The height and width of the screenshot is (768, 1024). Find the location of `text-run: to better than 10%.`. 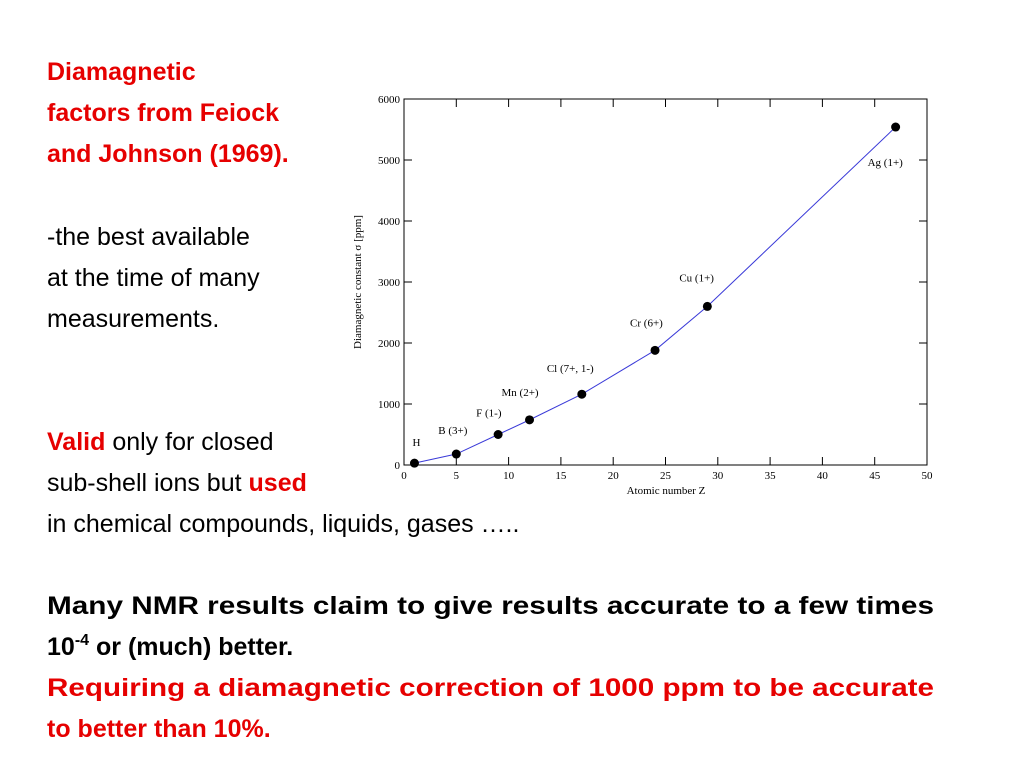

text-run: to better than 10%. is located at coordinates (159, 729).